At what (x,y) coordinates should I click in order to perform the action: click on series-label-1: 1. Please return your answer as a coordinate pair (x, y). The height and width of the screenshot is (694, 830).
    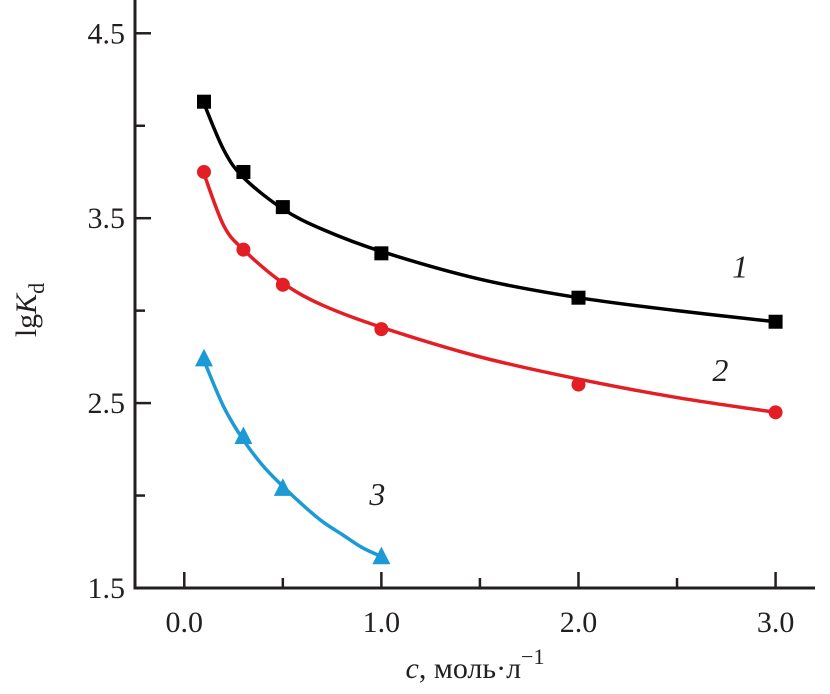
    Looking at the image, I should click on (740, 266).